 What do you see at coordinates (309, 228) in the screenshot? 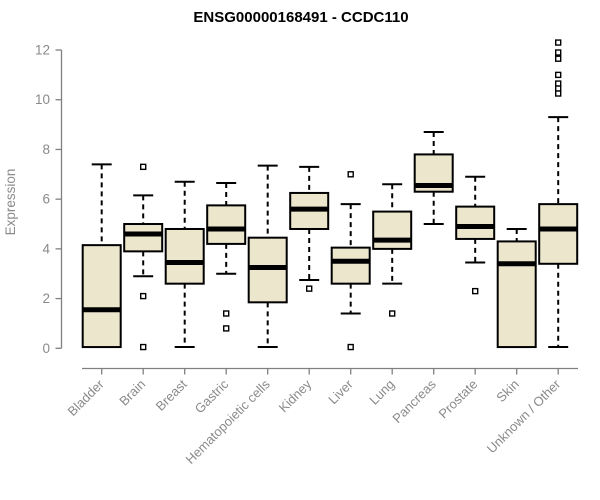
I see `box-group-kidney` at bounding box center [309, 228].